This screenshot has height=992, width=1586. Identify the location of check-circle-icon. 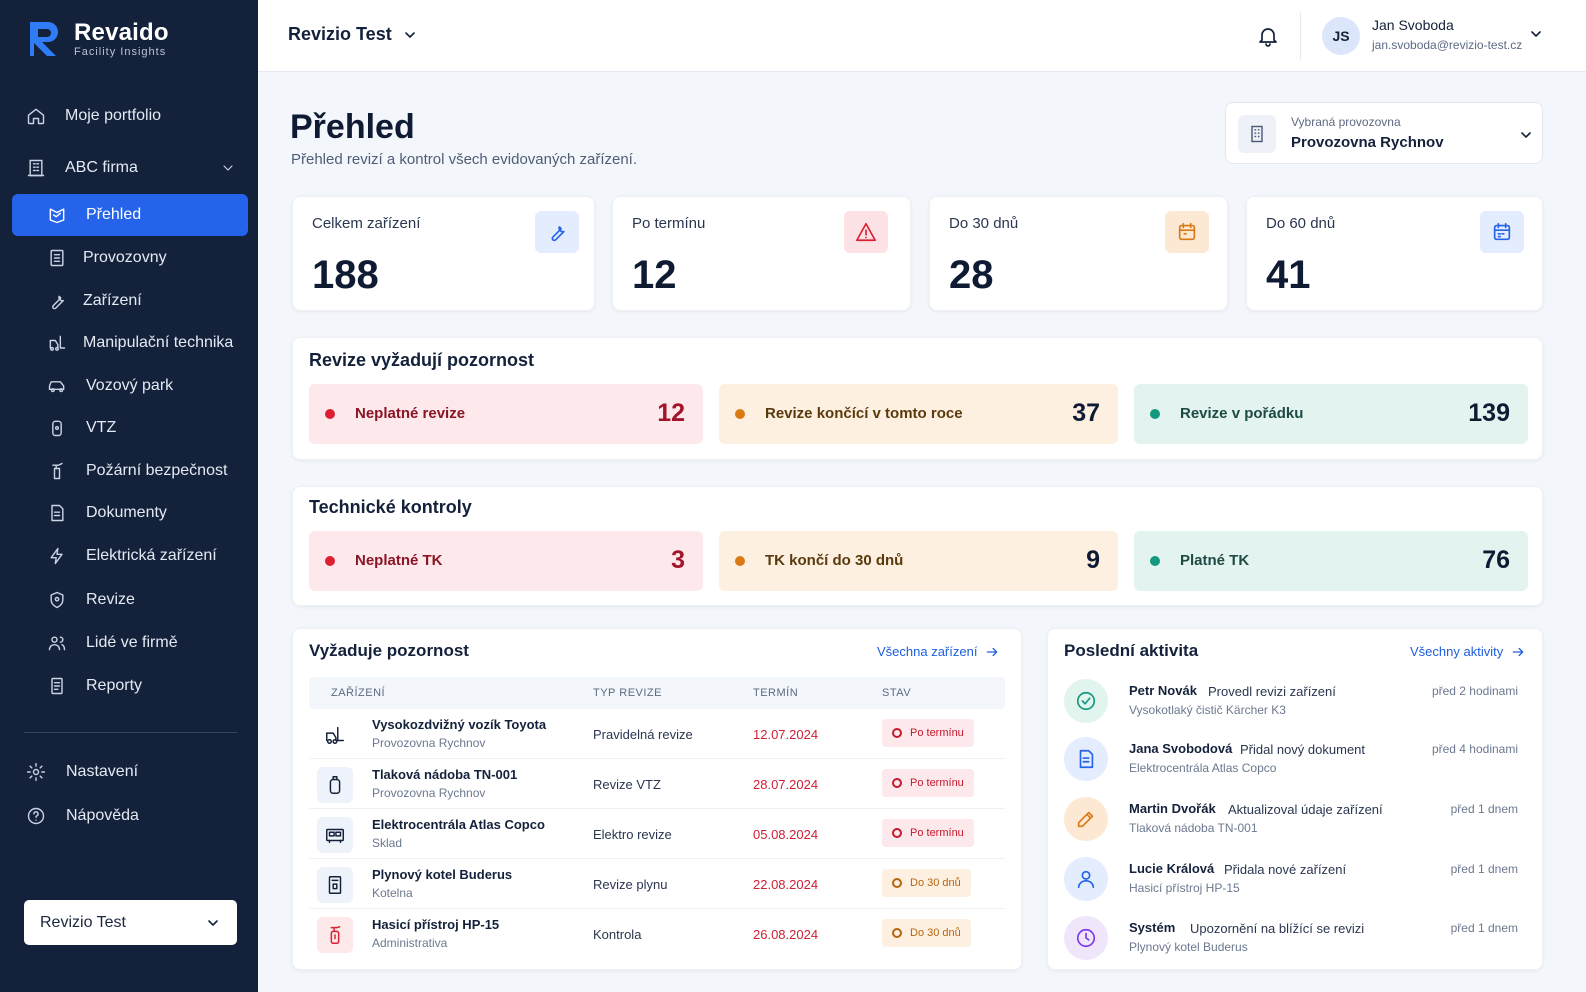
(1086, 701).